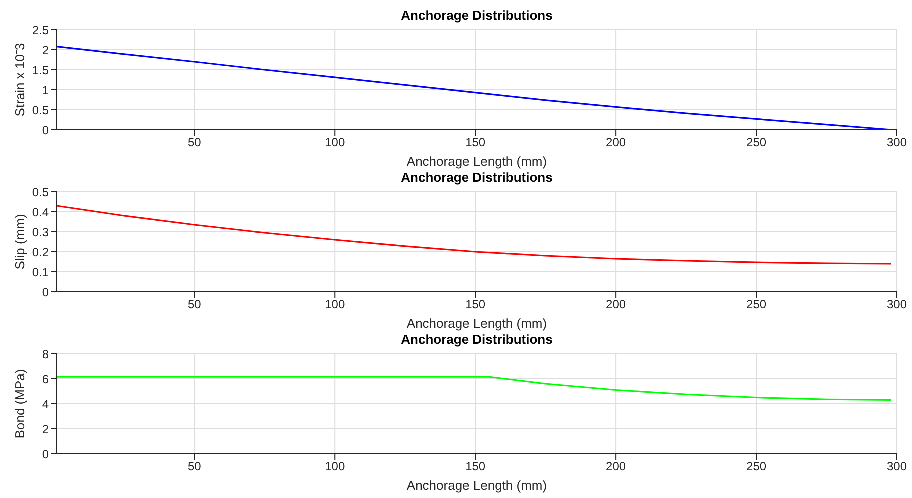 This screenshot has height=498, width=912. I want to click on y-tick-label: 2.5, so click(41, 30).